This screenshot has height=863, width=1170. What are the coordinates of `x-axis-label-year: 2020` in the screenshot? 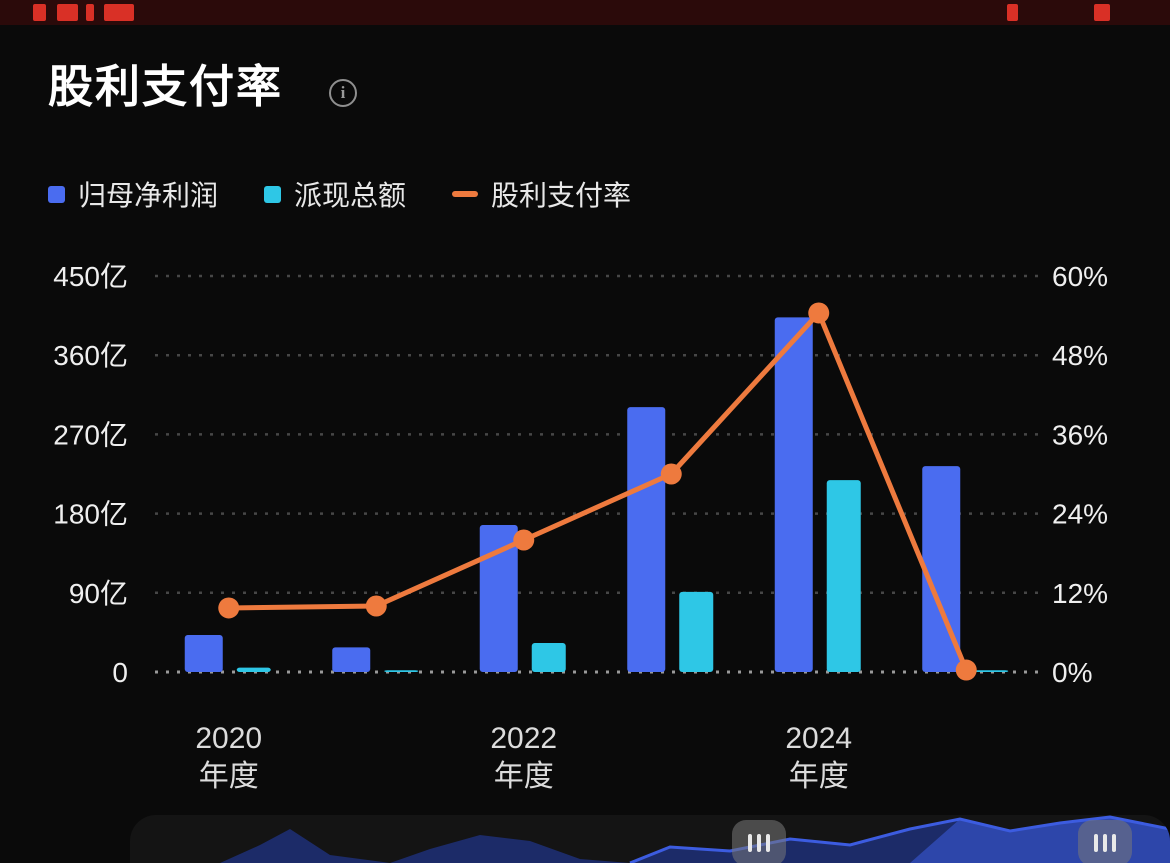 It's located at (228, 738).